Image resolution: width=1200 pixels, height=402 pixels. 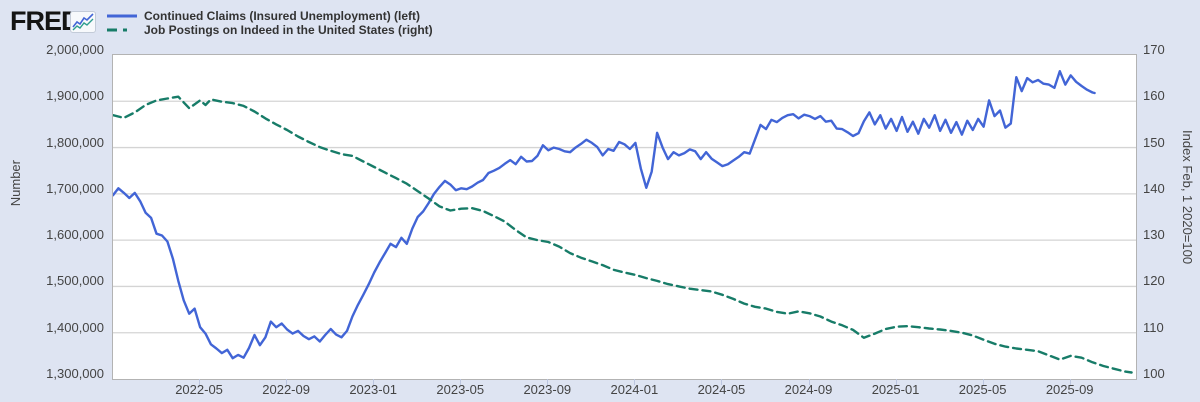 I want to click on left-axis-tick-label: 1,400,000, so click(x=75, y=327).